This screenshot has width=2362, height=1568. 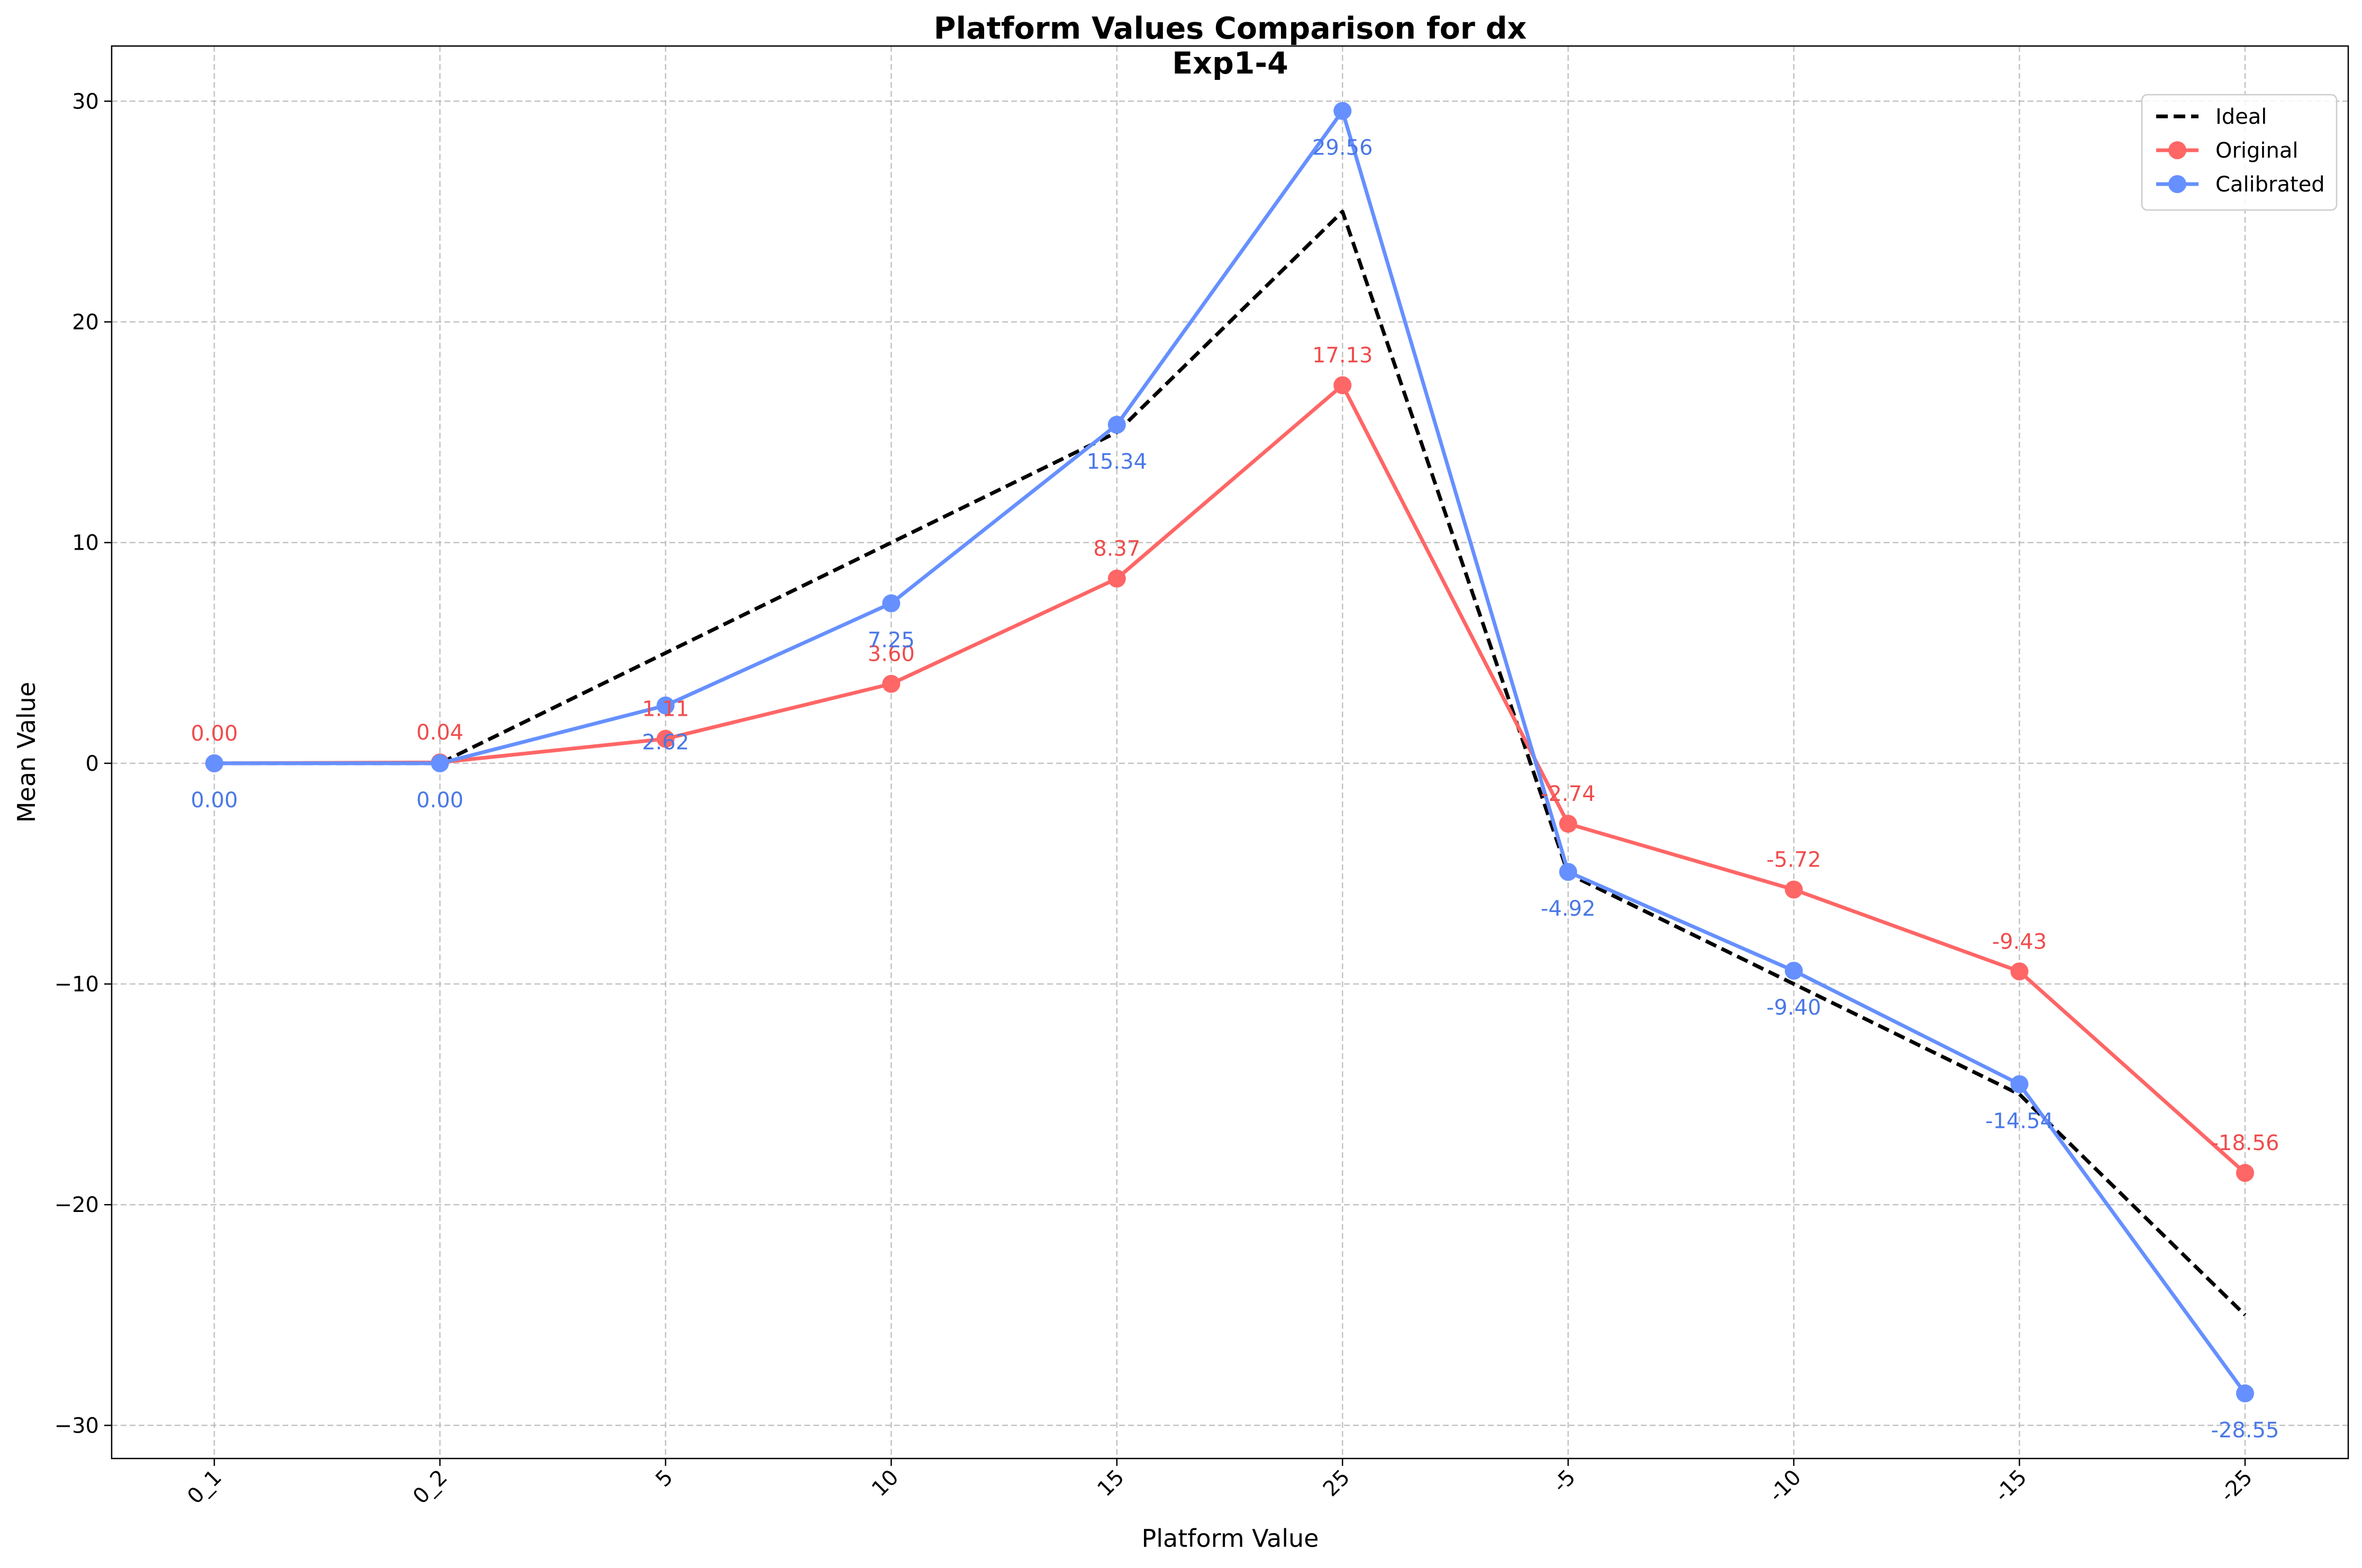 What do you see at coordinates (85, 322) in the screenshot?
I see `y-tick-label: 20` at bounding box center [85, 322].